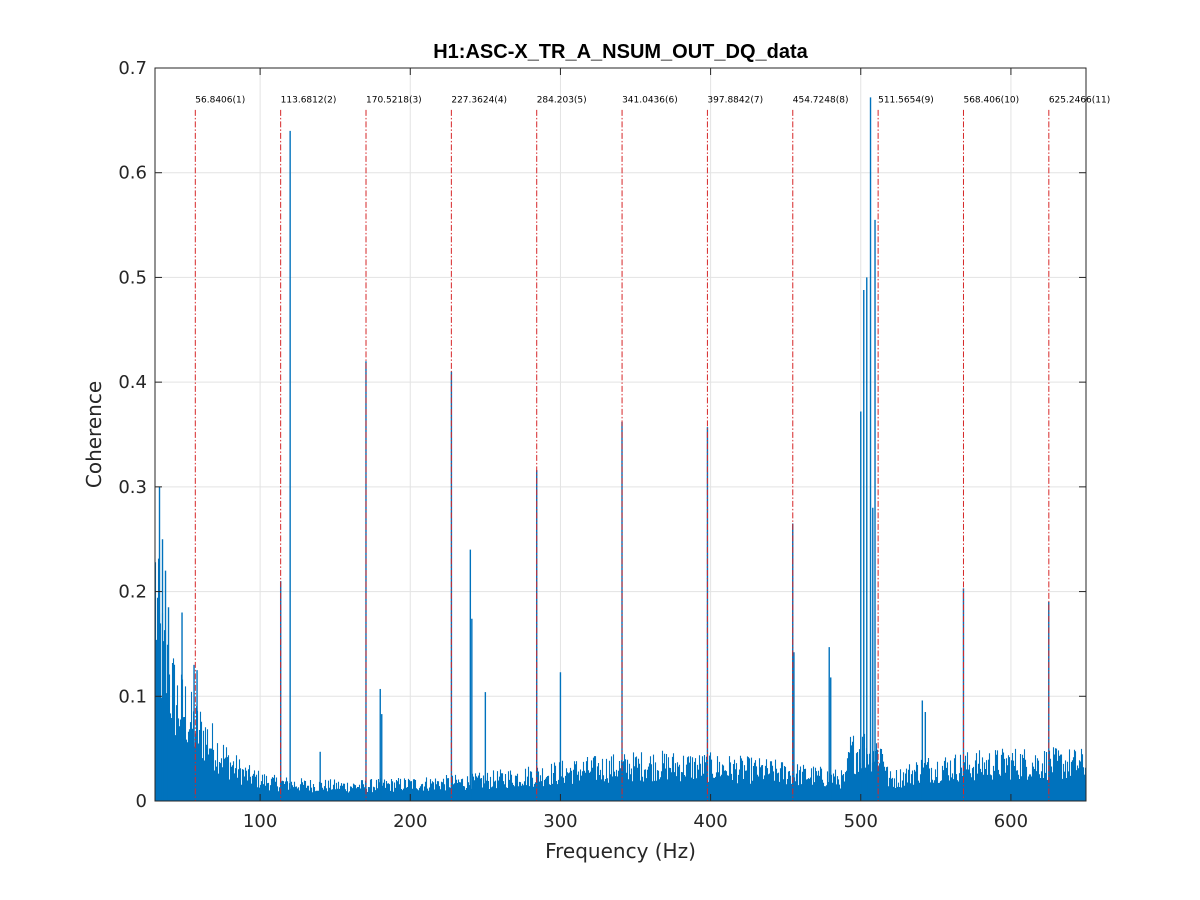 Image resolution: width=1200 pixels, height=900 pixels. Describe the element at coordinates (906, 101) in the screenshot. I see `harmonic-marker-label: 511.5654(9)` at that location.